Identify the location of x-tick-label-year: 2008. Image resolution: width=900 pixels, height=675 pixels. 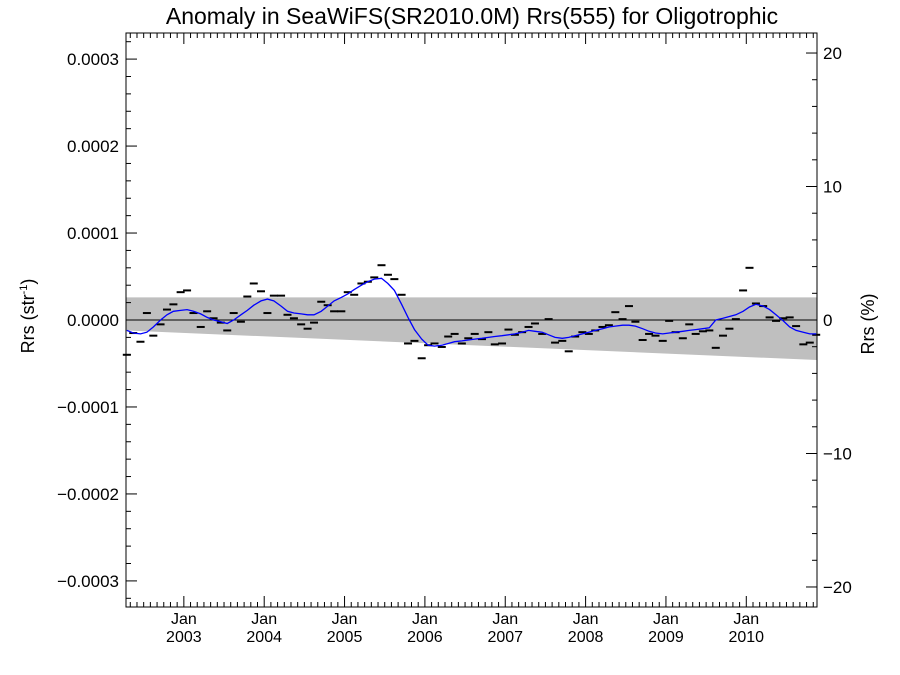
(586, 637).